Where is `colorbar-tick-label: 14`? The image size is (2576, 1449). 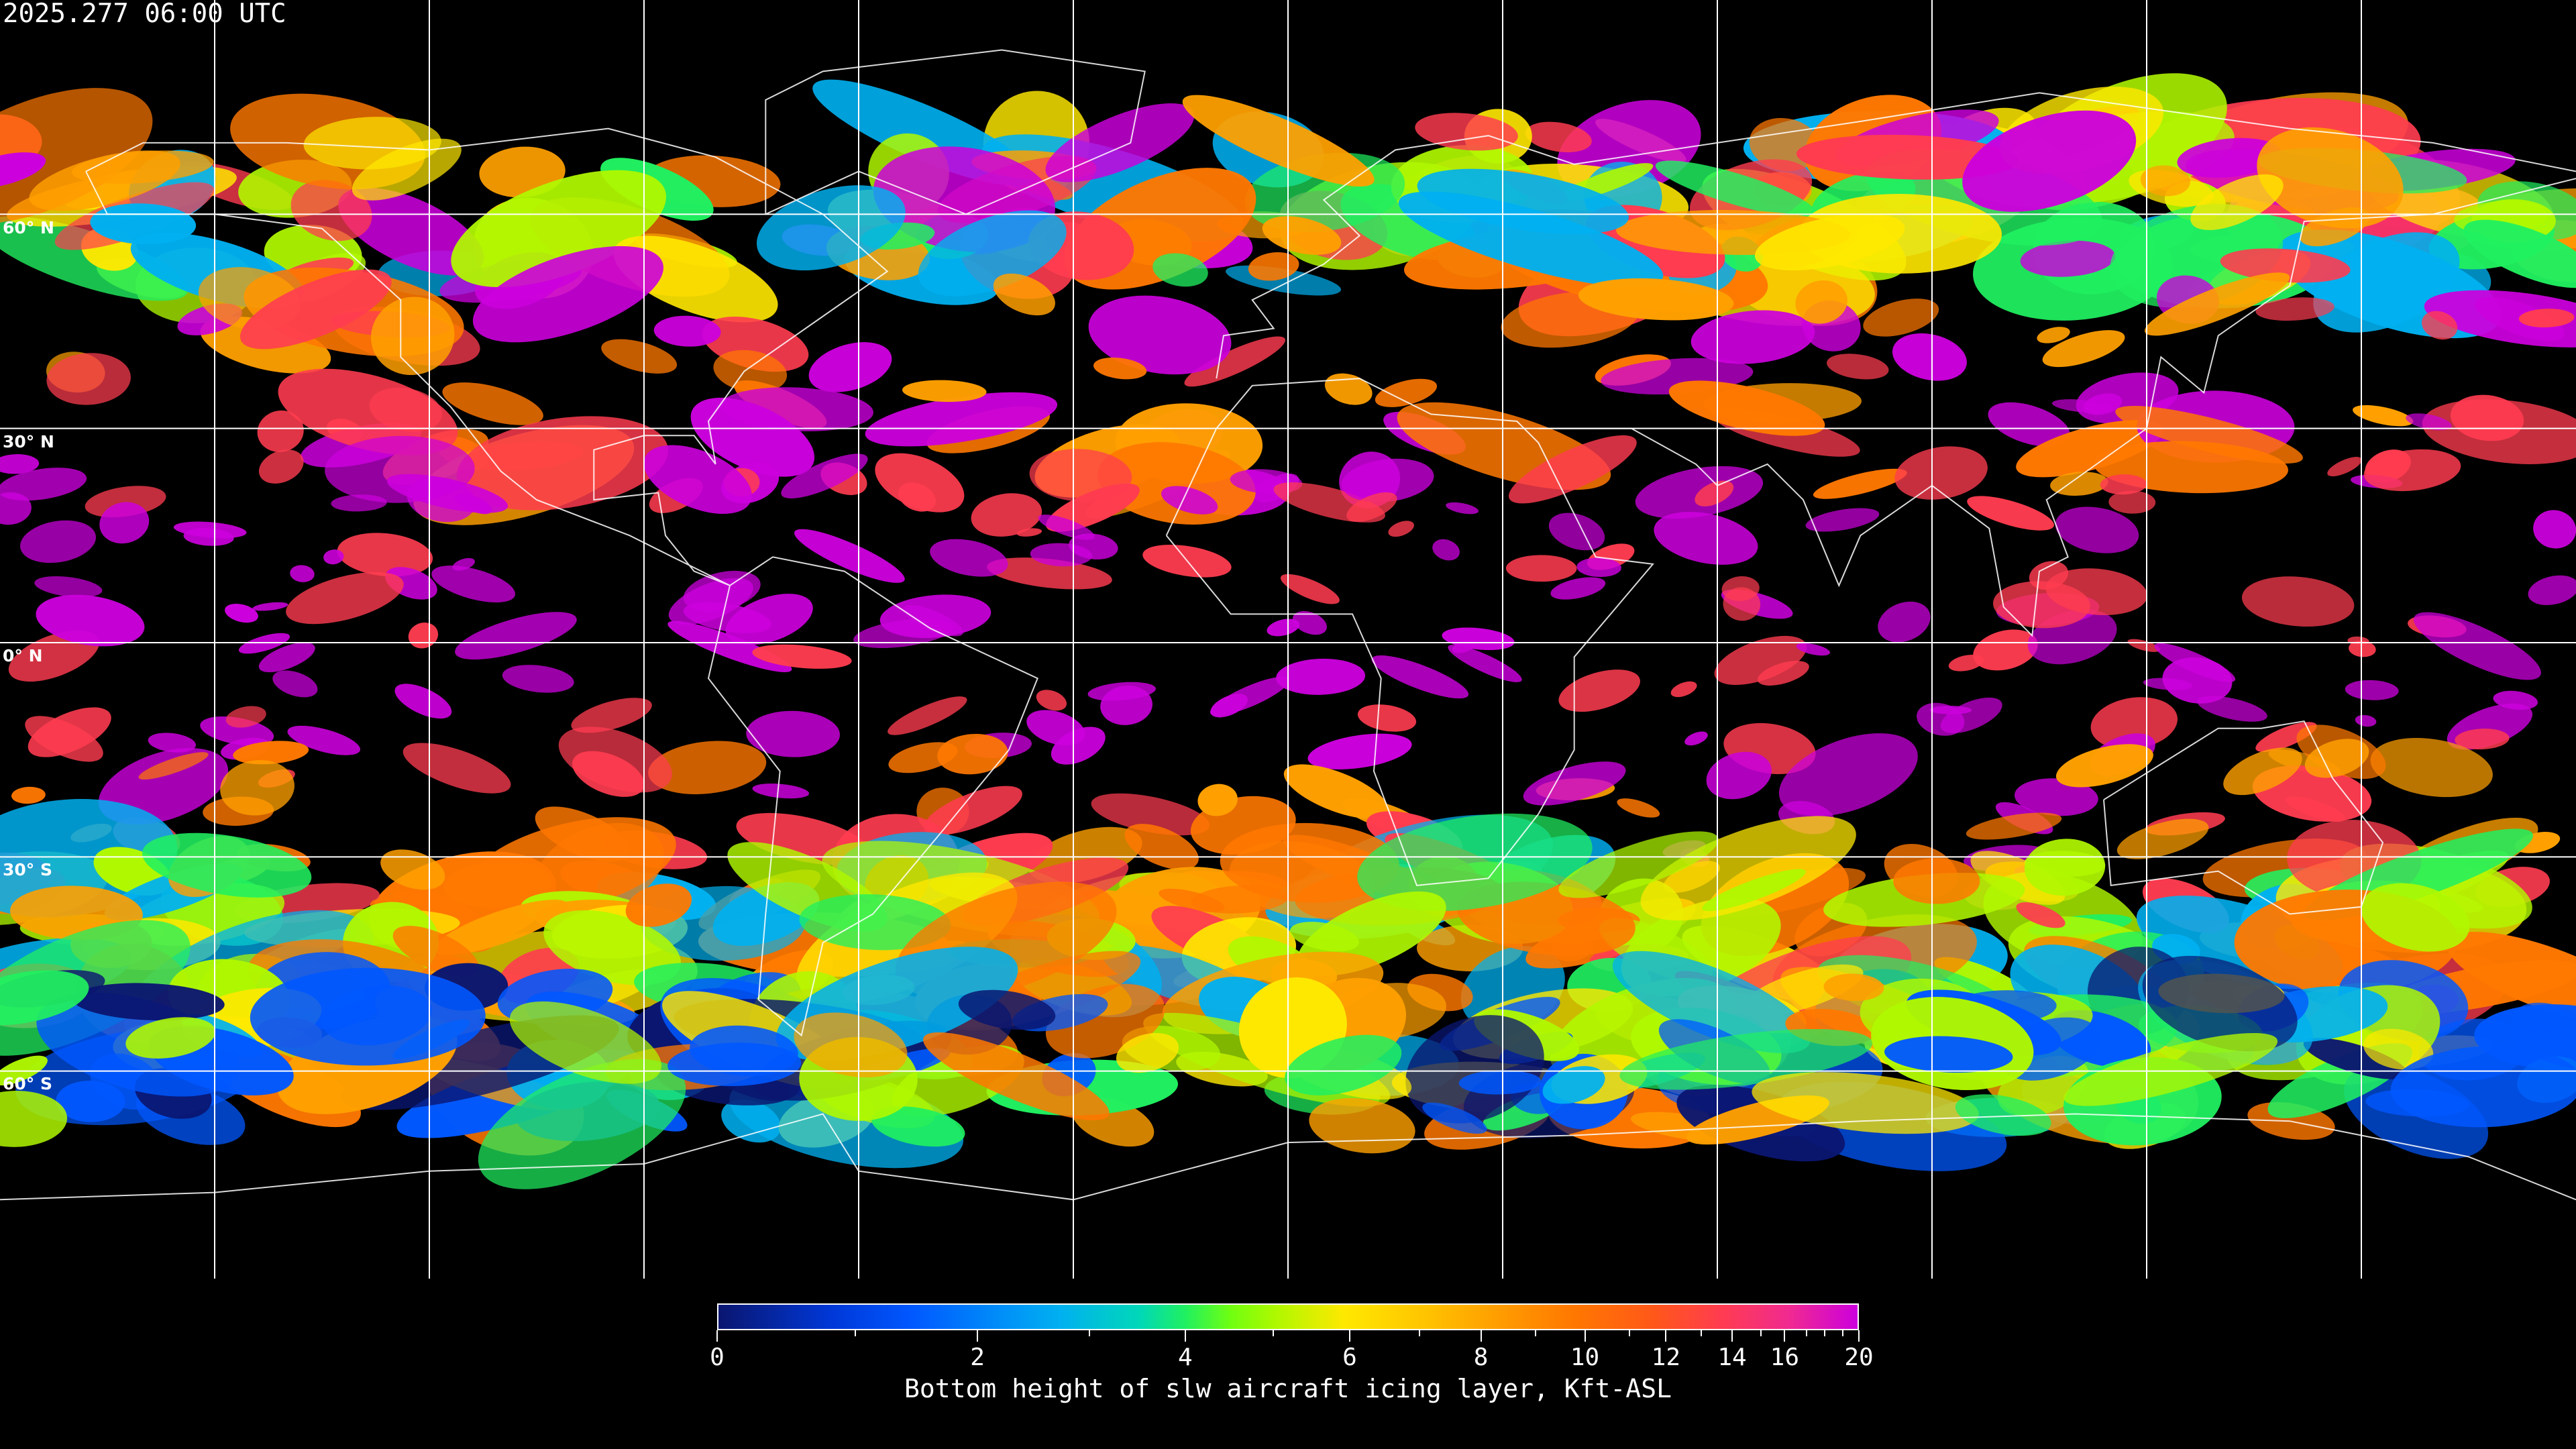
colorbar-tick-label: 14 is located at coordinates (1732, 1357).